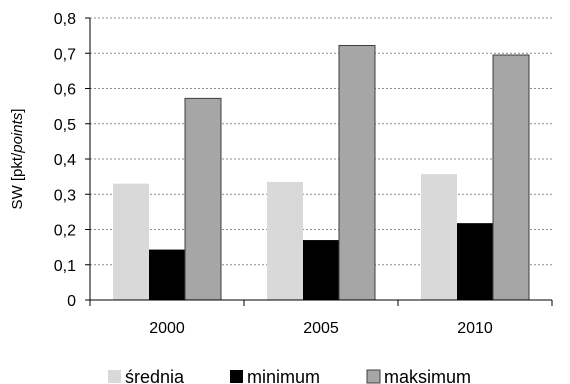 This screenshot has height=384, width=570. What do you see at coordinates (65, 54) in the screenshot?
I see `y-tick-label: 0,7` at bounding box center [65, 54].